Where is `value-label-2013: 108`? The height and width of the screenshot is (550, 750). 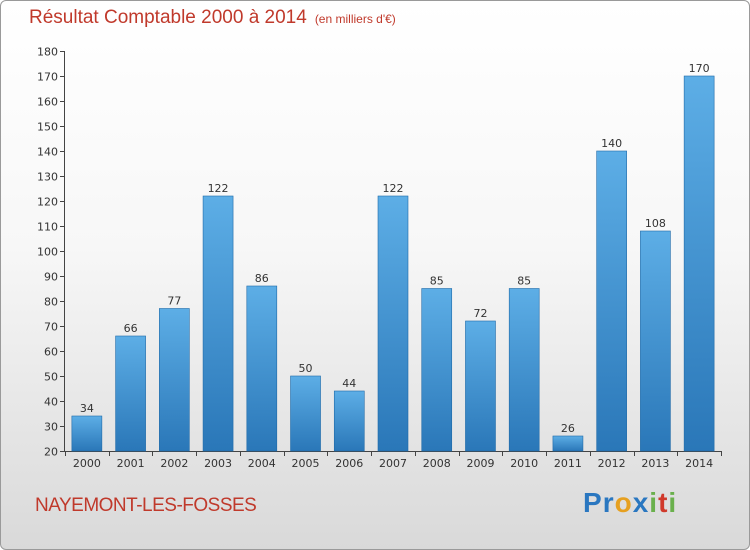 value-label-2013: 108 is located at coordinates (655, 223).